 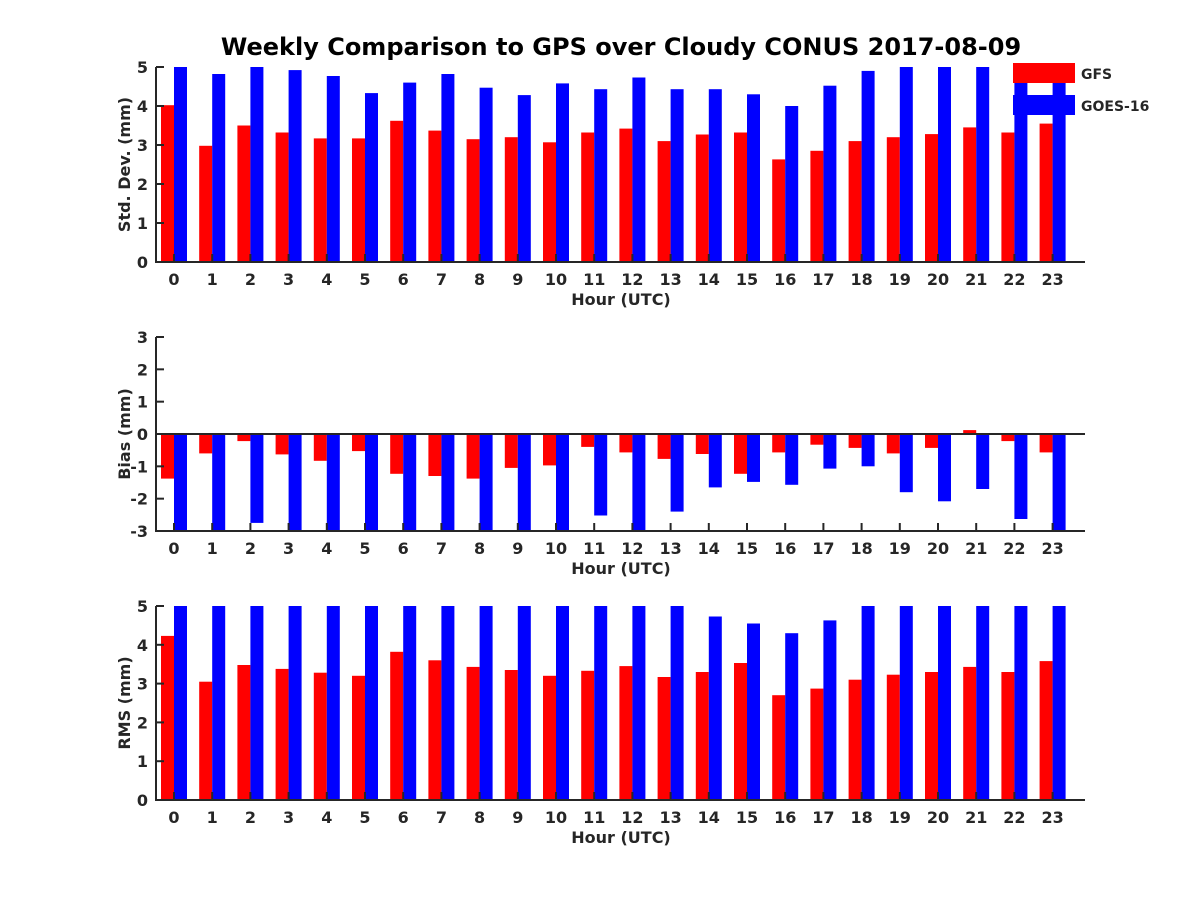 What do you see at coordinates (1115, 107) in the screenshot?
I see `legend-label-goes-16: GOES-16` at bounding box center [1115, 107].